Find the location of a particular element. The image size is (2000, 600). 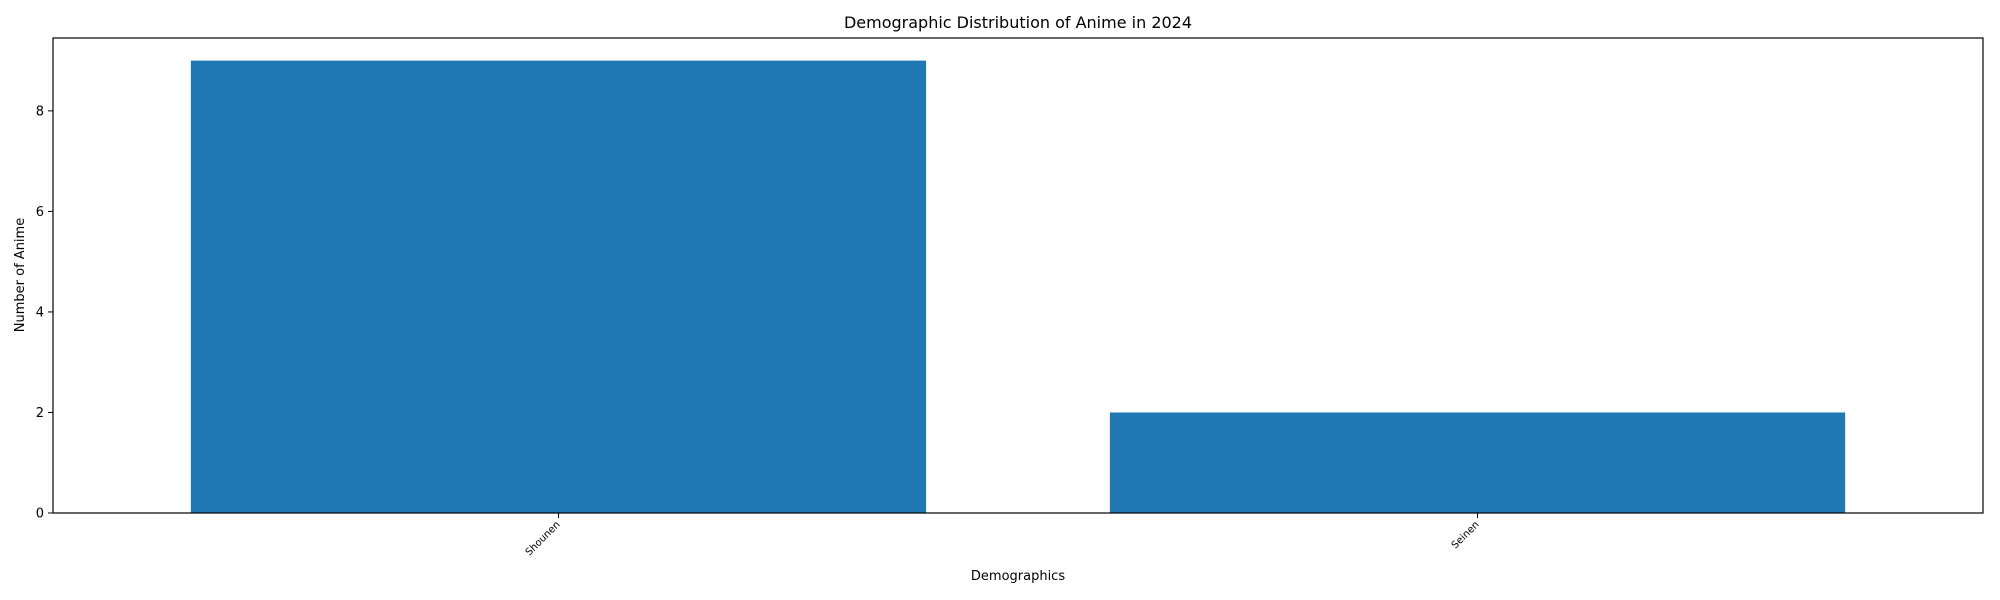

y-tick-label: 2 is located at coordinates (40, 413).